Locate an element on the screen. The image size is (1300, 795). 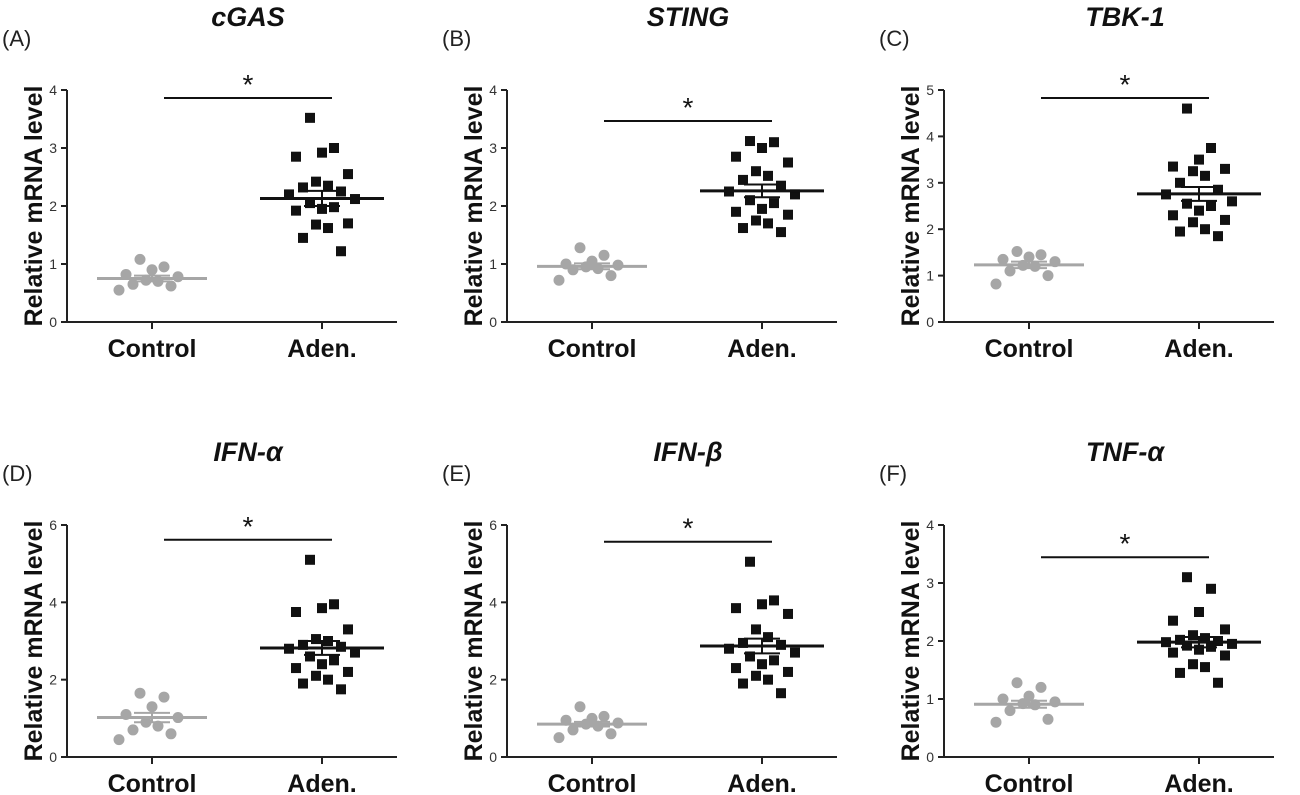
panel-c-x-label-control: Control is located at coordinates (1029, 349).